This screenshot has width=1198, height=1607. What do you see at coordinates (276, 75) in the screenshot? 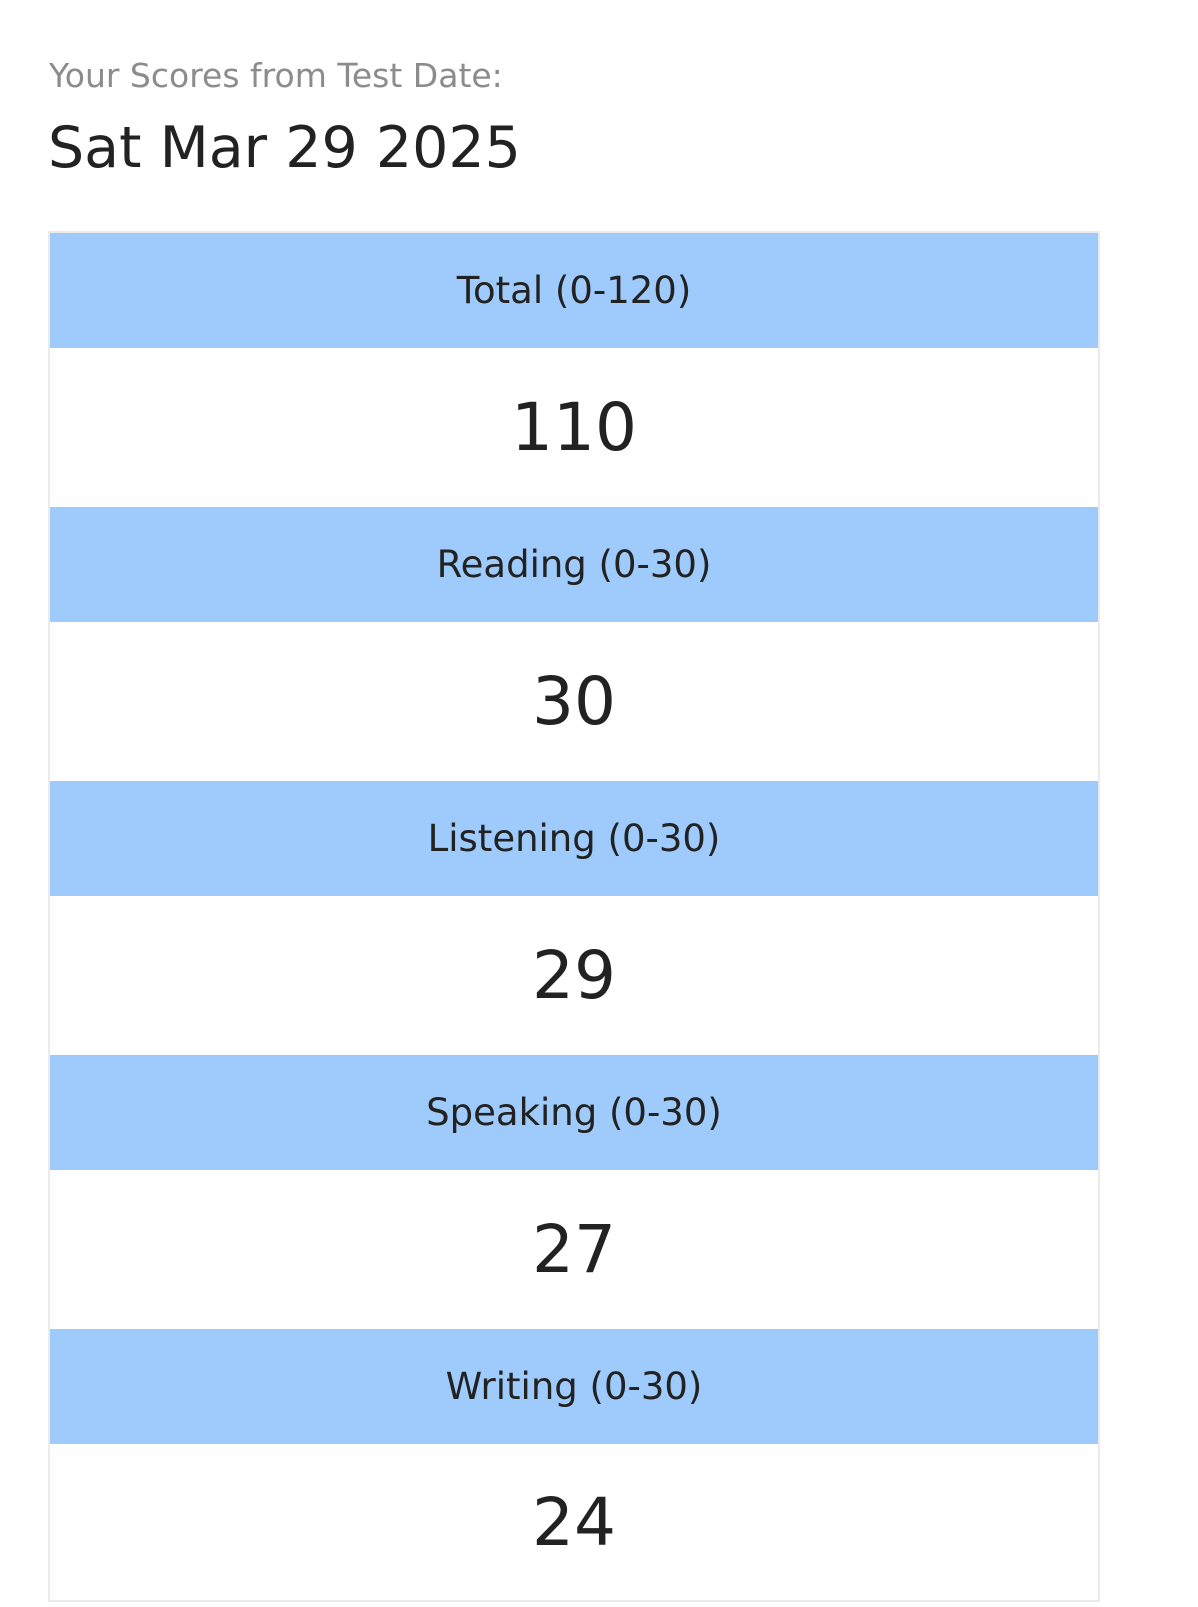
I see `test-date-label: Your Scores from Test Date:` at bounding box center [276, 75].